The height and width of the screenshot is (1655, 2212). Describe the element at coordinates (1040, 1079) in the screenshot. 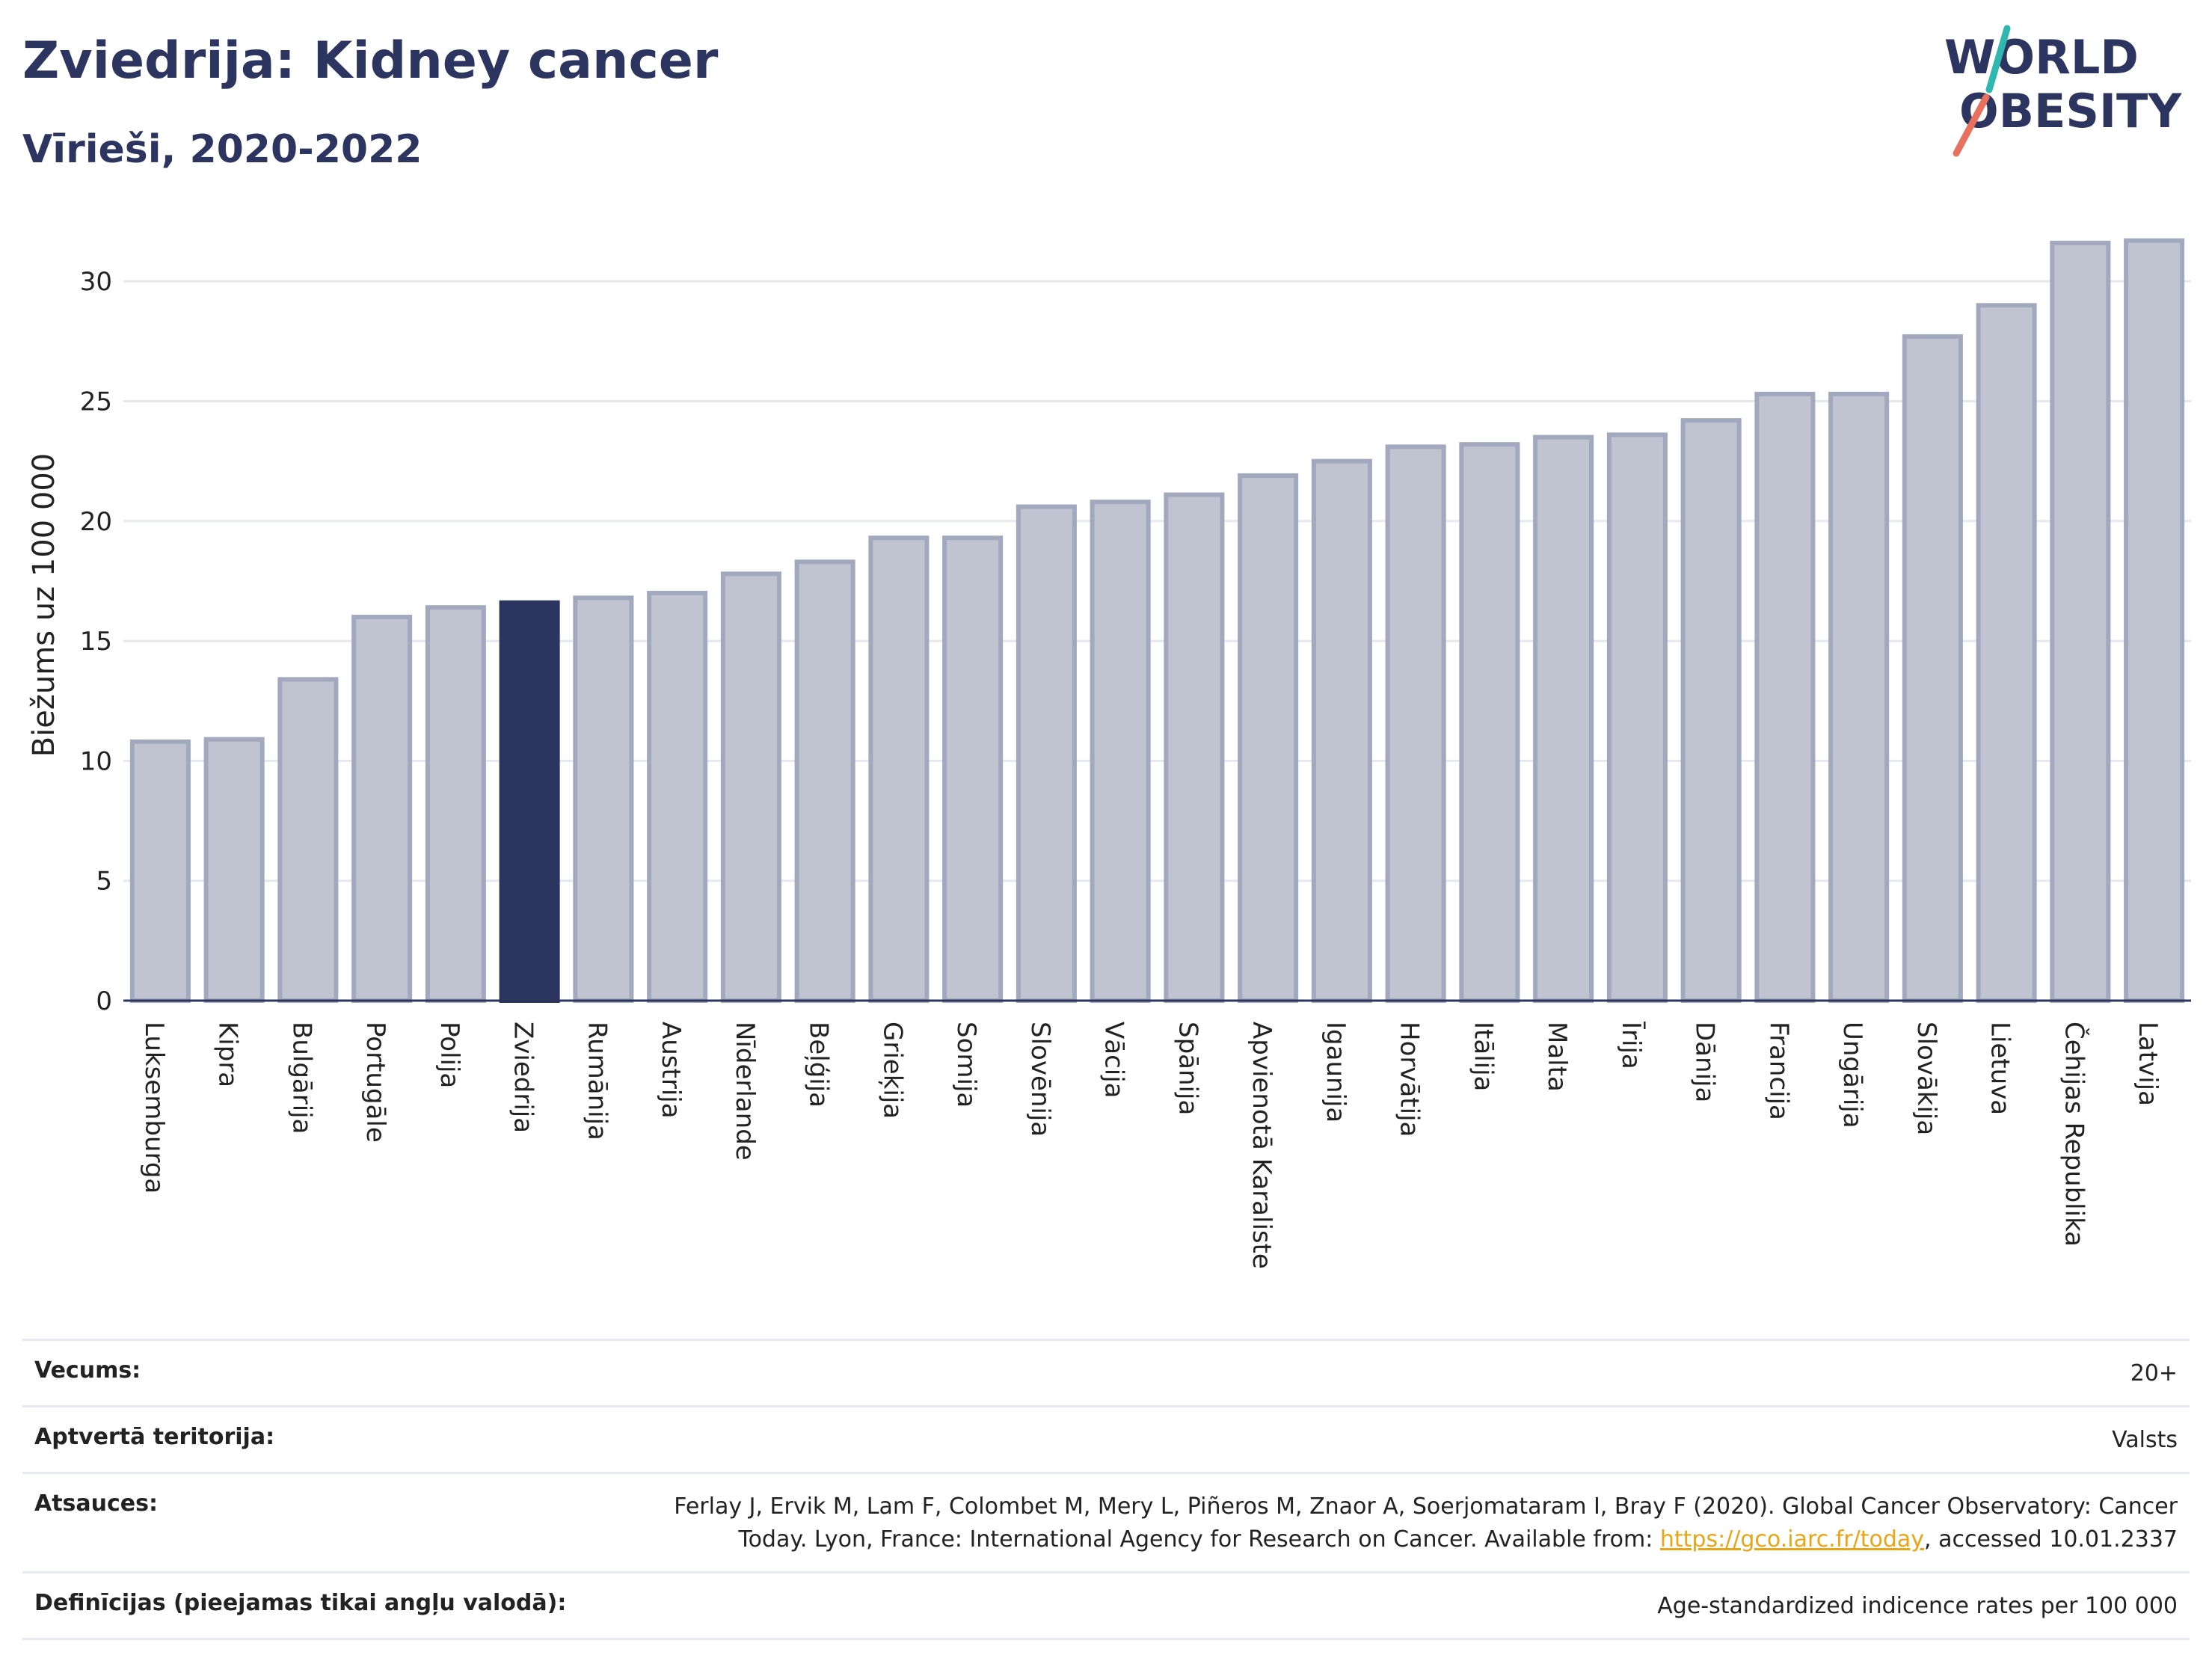

I see `x-tick-label: Slovēnija` at that location.